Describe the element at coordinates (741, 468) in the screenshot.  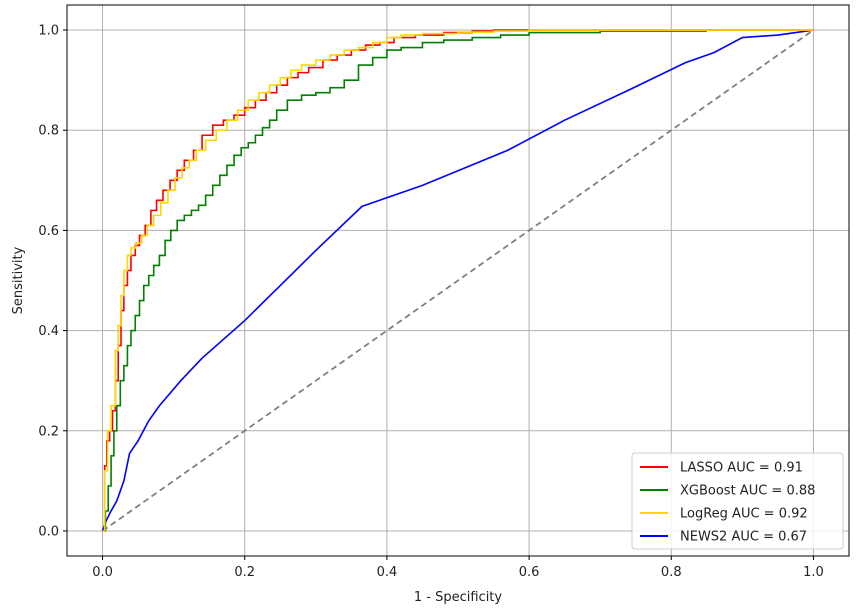
I see `legend-entry-lasso: LASSO AUC = 0.91` at that location.